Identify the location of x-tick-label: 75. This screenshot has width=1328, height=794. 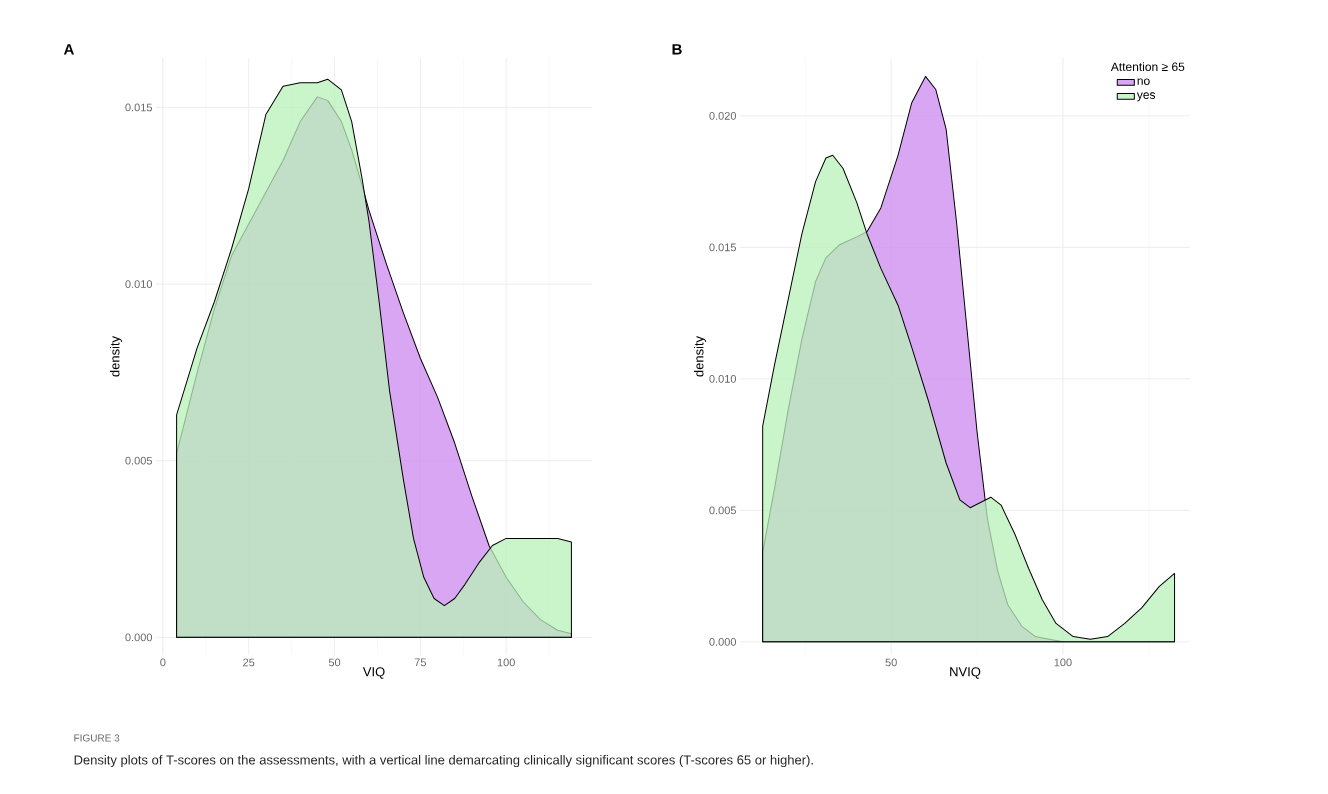
(420, 662).